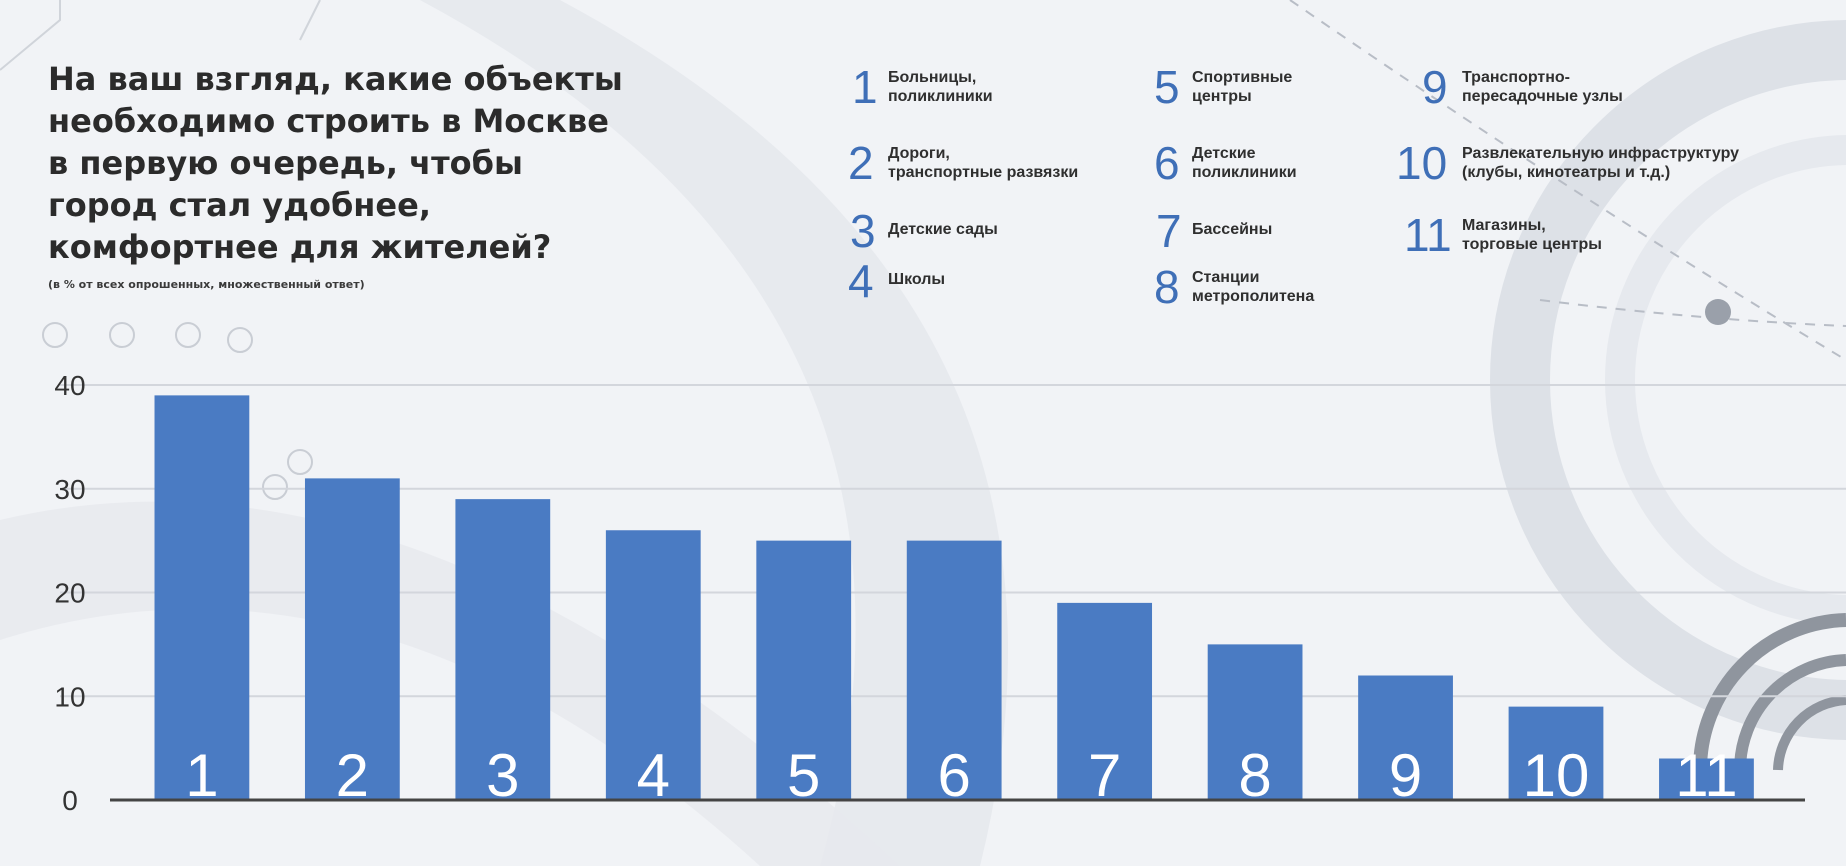 The image size is (1846, 866). I want to click on bar-category-label: 1, so click(201, 775).